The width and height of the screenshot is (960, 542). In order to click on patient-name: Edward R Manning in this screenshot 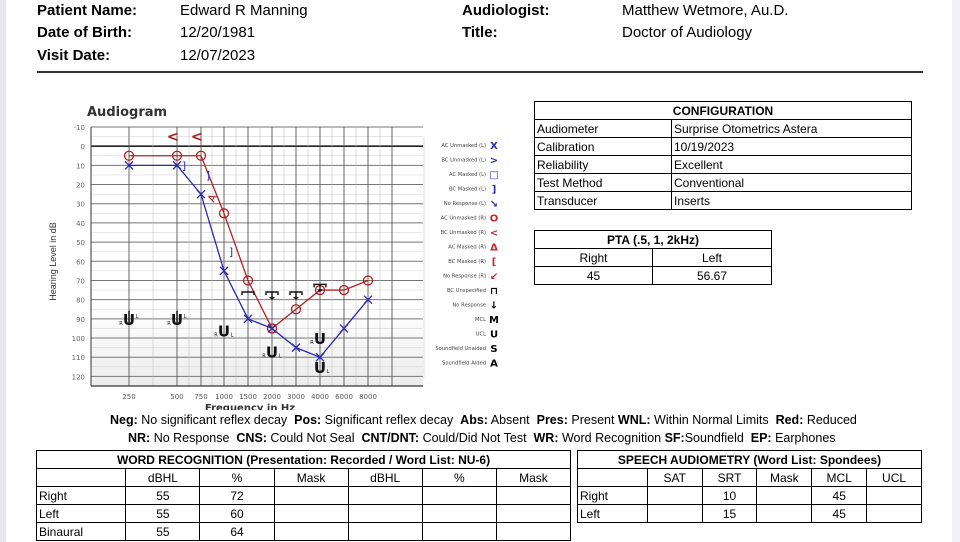, I will do `click(244, 10)`.